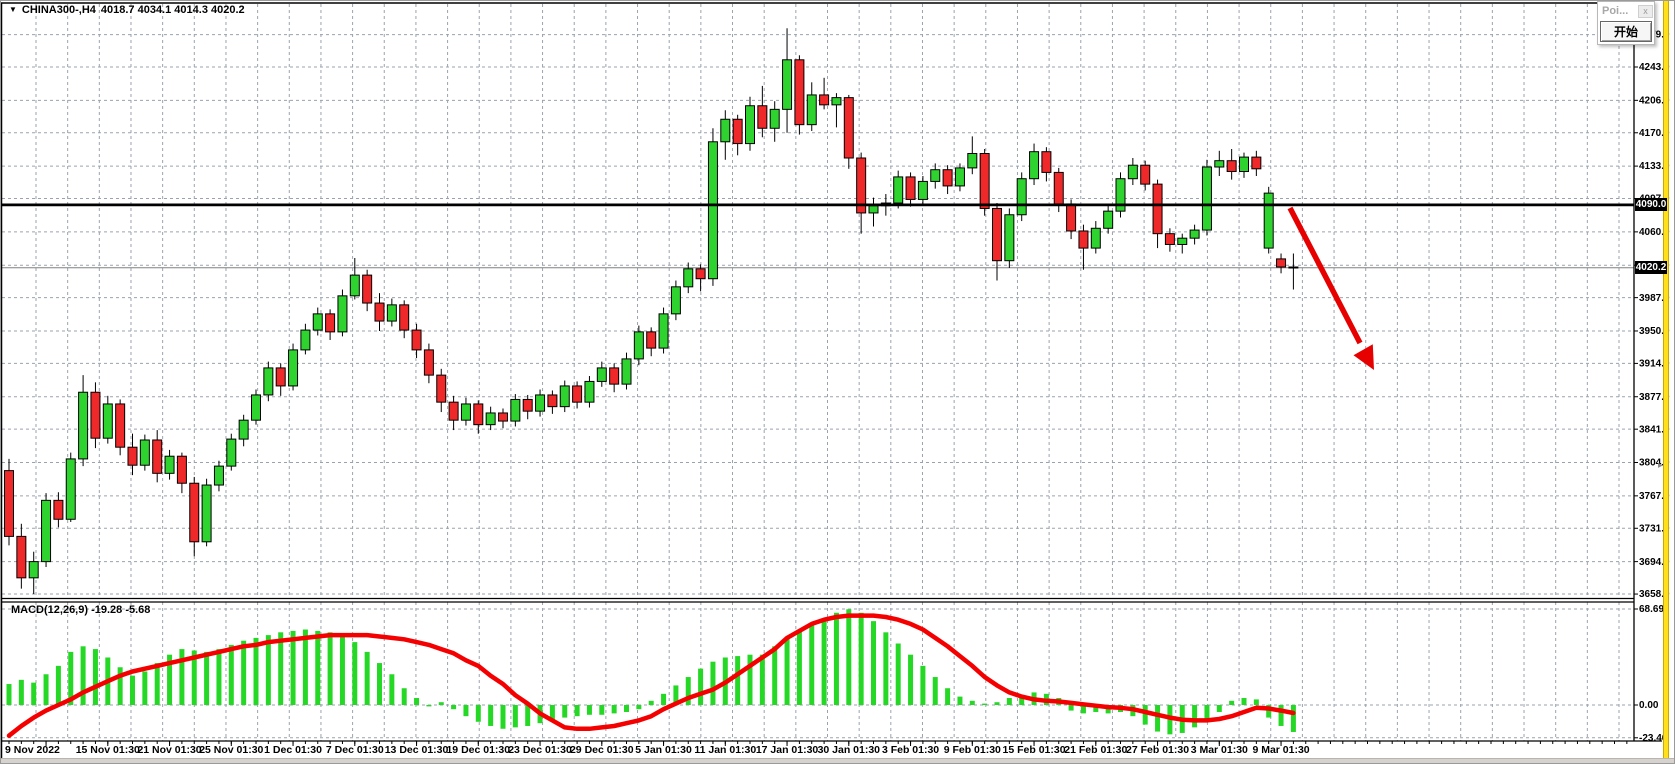 The height and width of the screenshot is (764, 1675). What do you see at coordinates (651, 672) in the screenshot?
I see `macd-histogram` at bounding box center [651, 672].